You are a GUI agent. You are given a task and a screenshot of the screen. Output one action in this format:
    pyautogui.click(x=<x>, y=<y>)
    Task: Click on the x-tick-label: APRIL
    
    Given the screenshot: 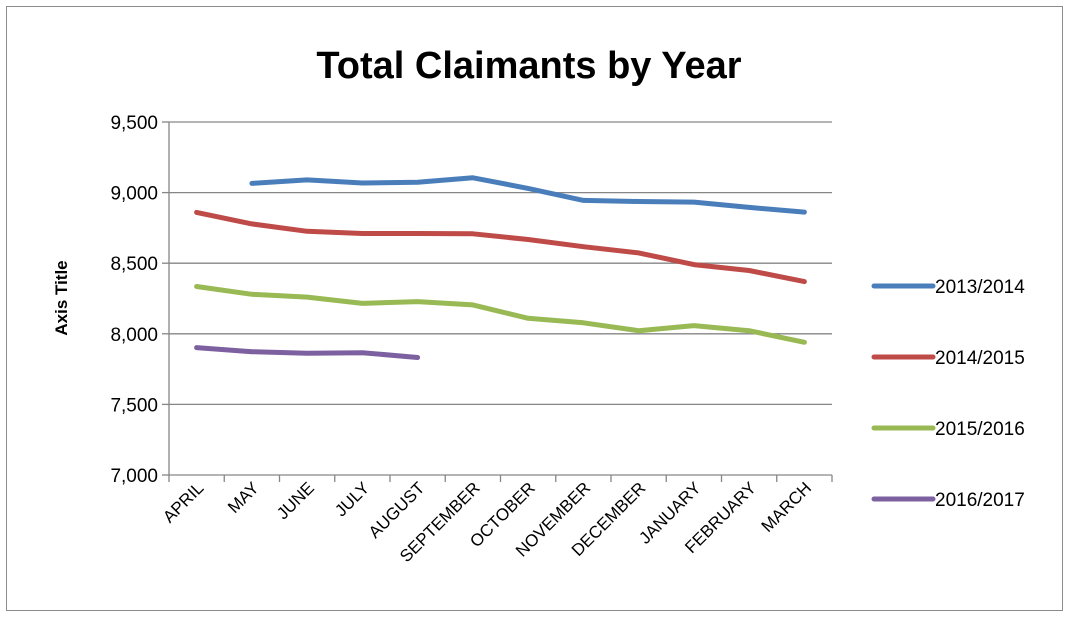 What is the action you would take?
    pyautogui.click(x=183, y=502)
    